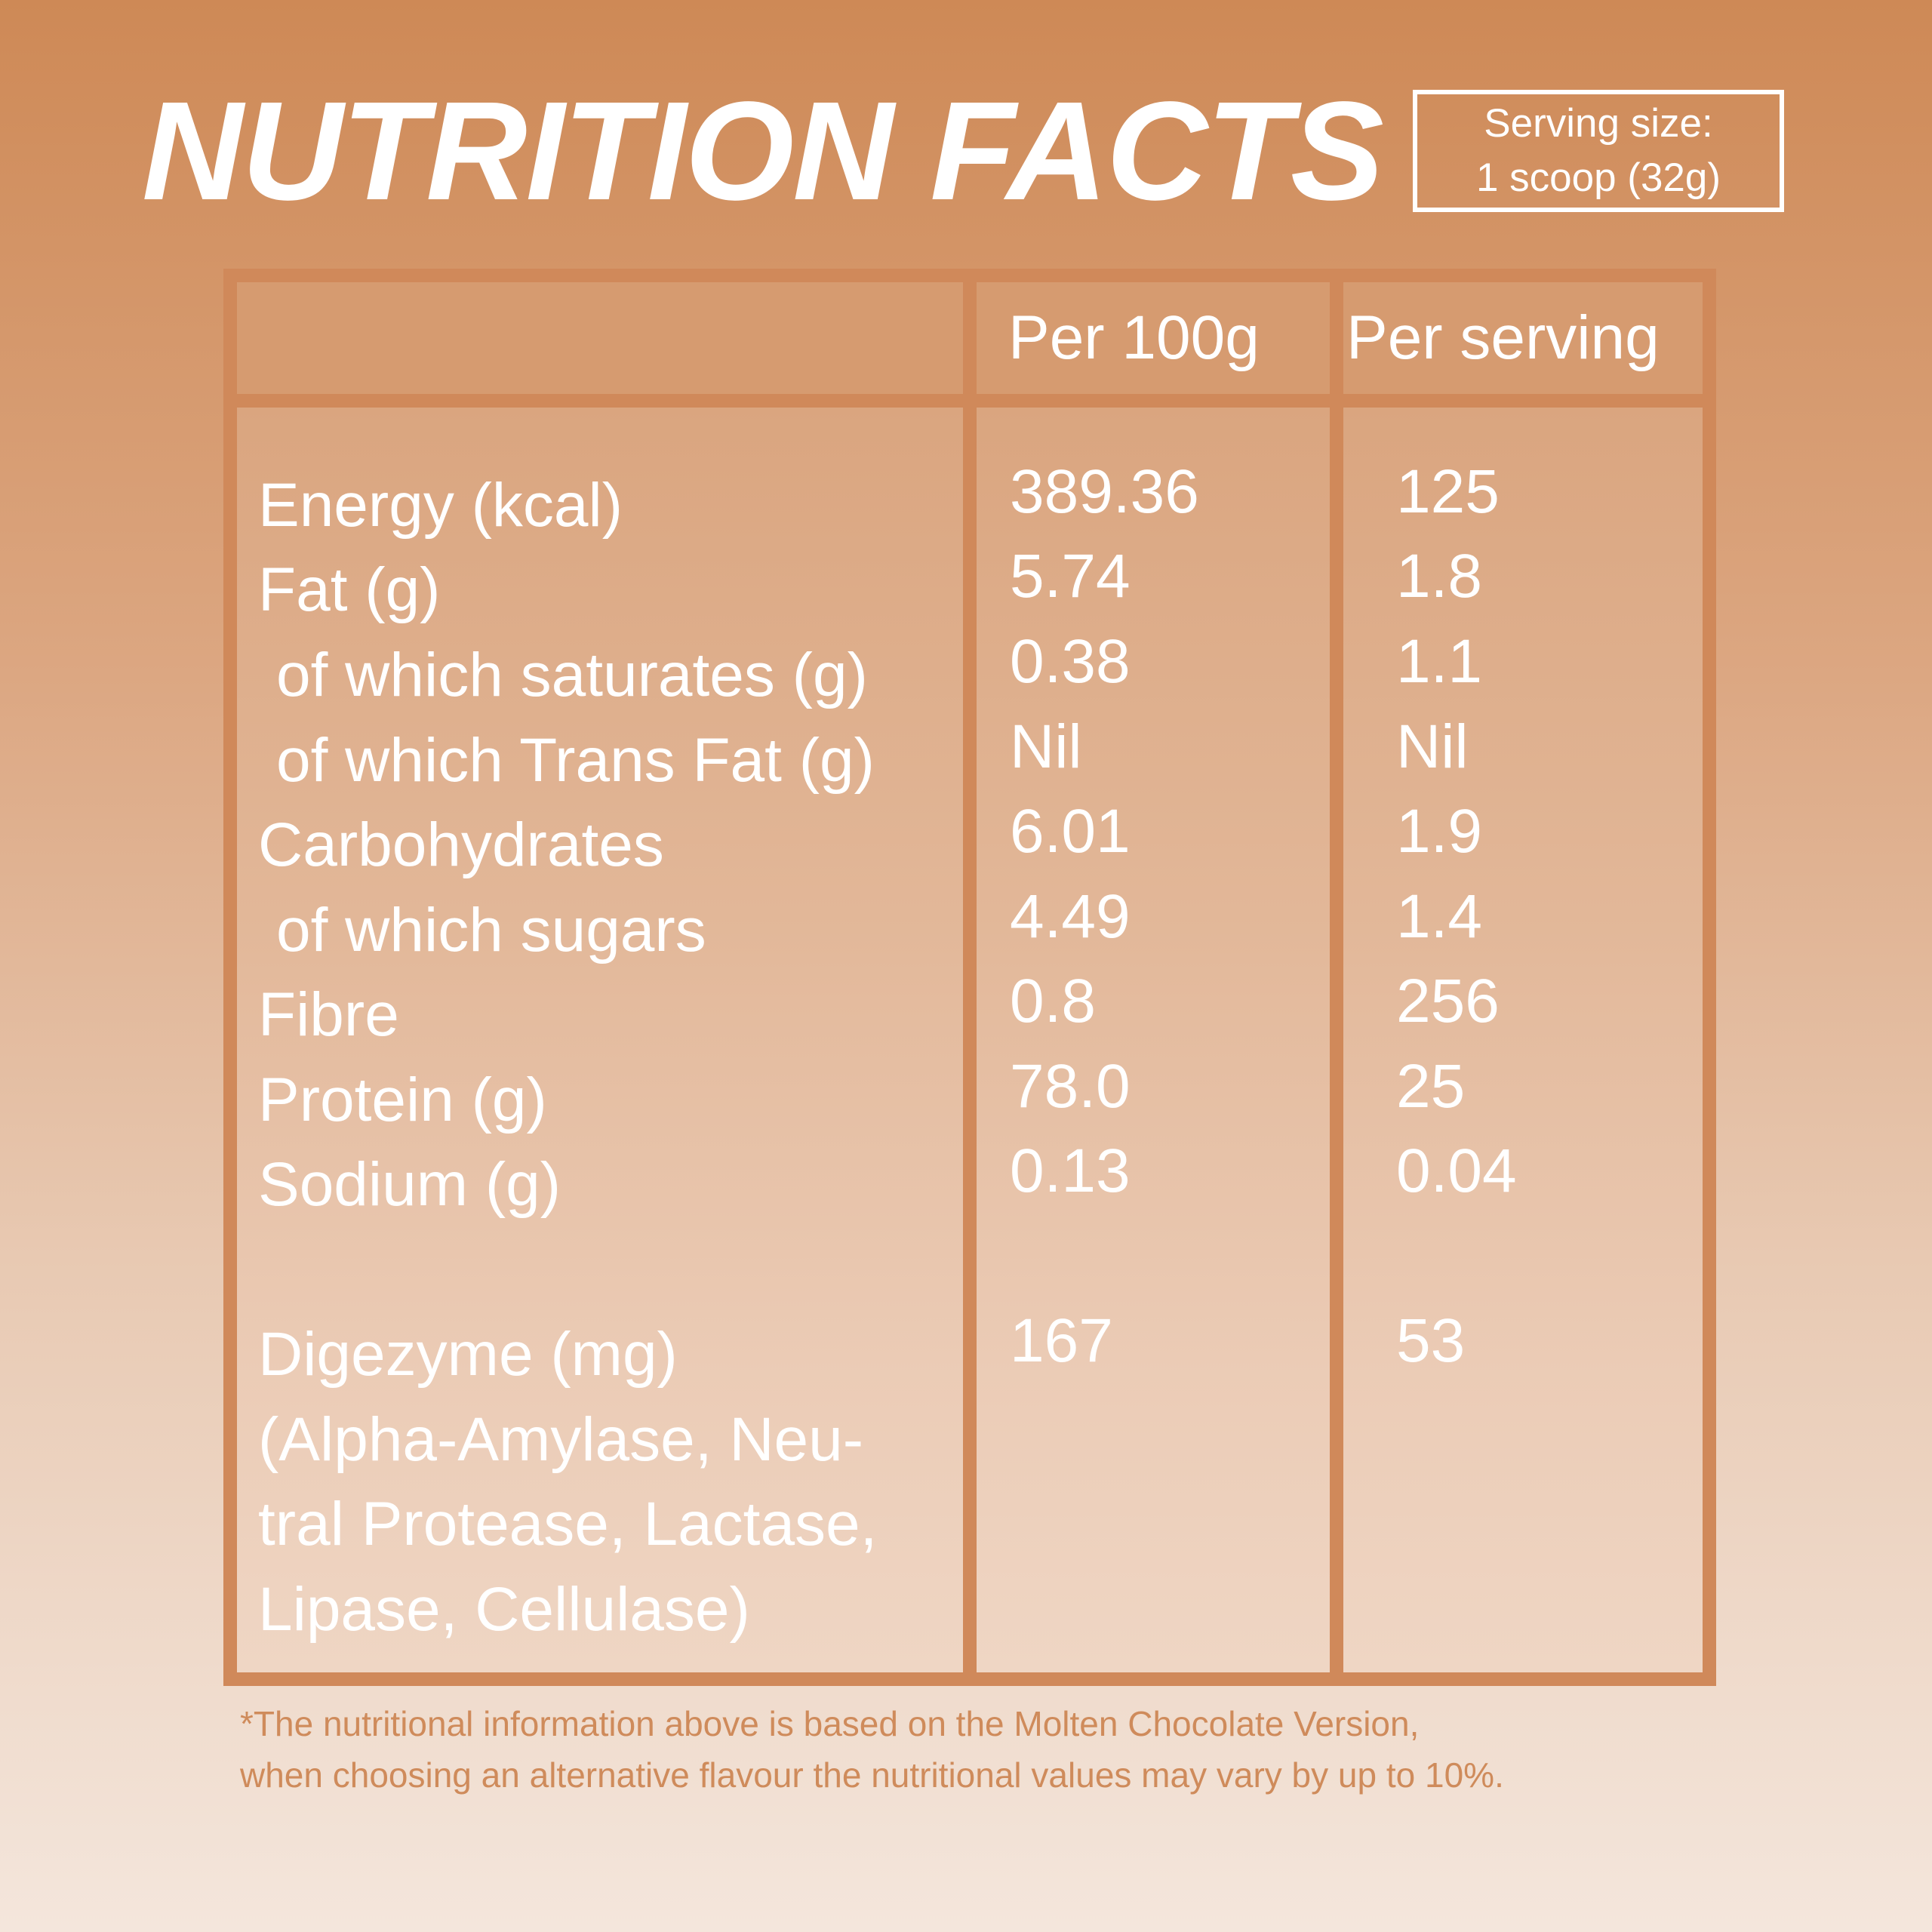  What do you see at coordinates (491, 930) in the screenshot?
I see `row-label-sugars: of which sugars` at bounding box center [491, 930].